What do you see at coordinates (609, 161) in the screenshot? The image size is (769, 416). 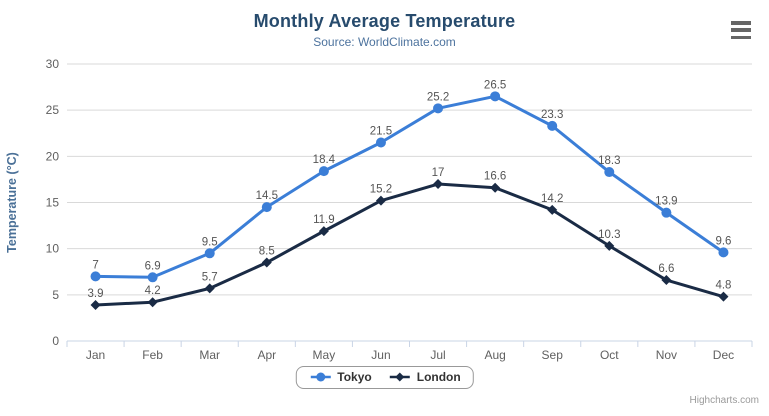 I see `data-label: 18.3` at bounding box center [609, 161].